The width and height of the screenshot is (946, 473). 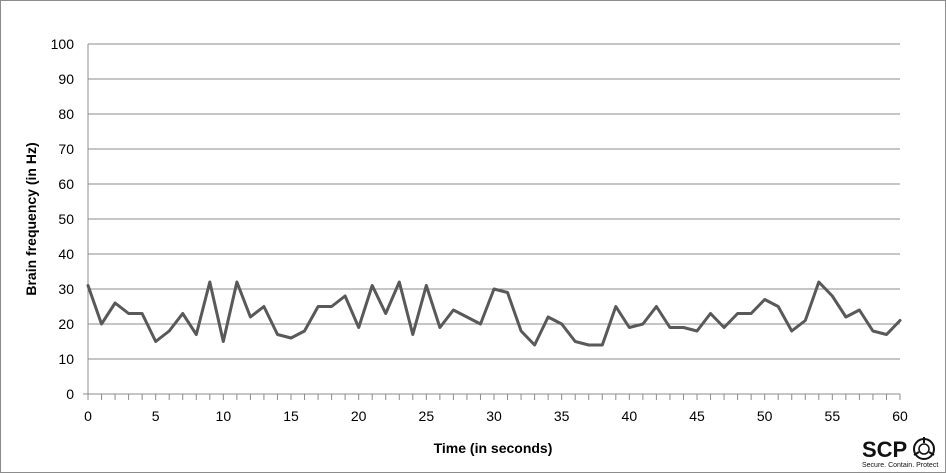 I want to click on x-tick-label: 35, so click(x=562, y=416).